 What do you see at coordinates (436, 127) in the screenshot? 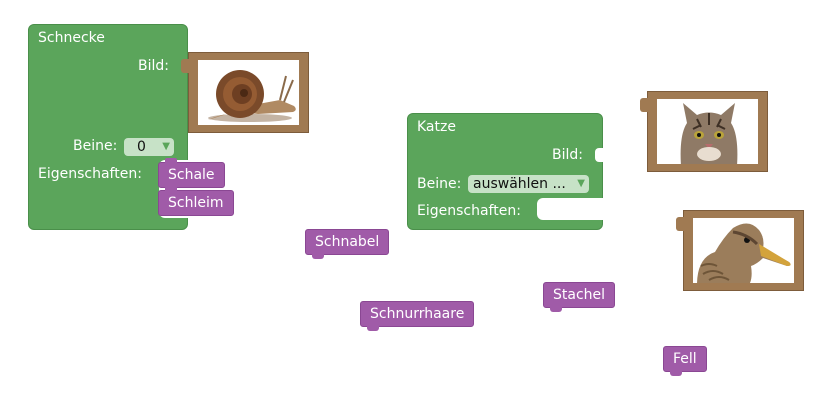
I see `animal-name: Katze` at bounding box center [436, 127].